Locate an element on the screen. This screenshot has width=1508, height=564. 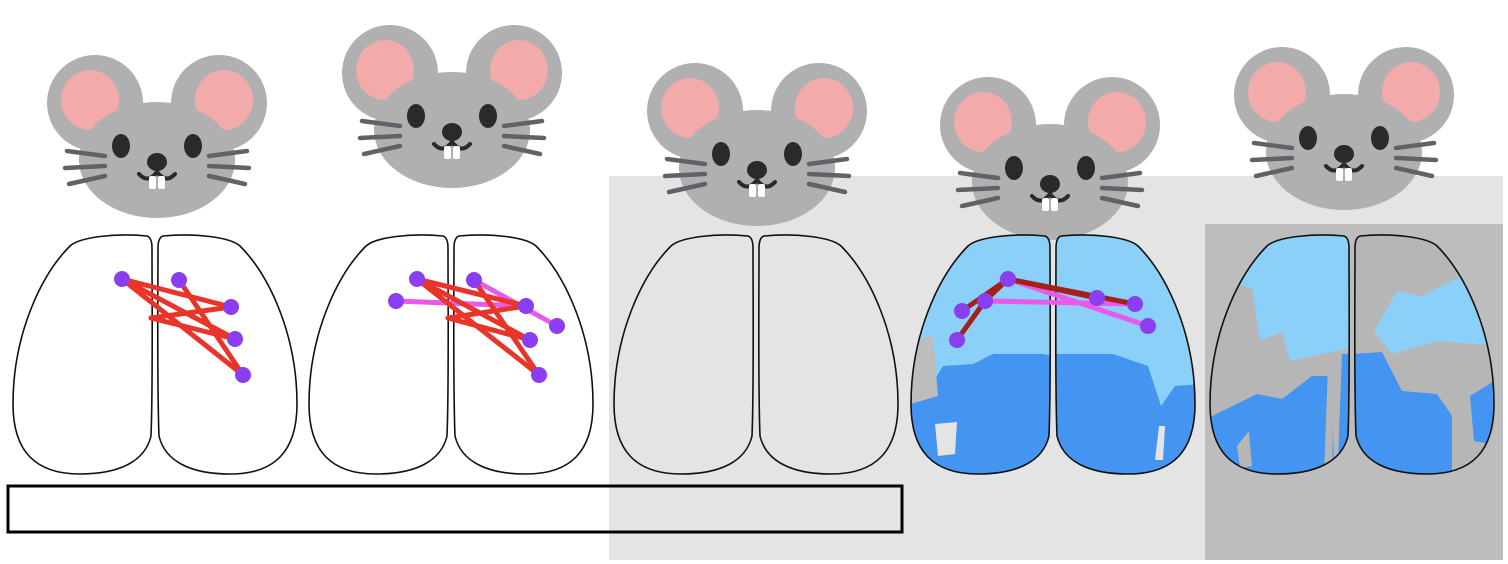
brain-4-network-magenta is located at coordinates (1066, 302).